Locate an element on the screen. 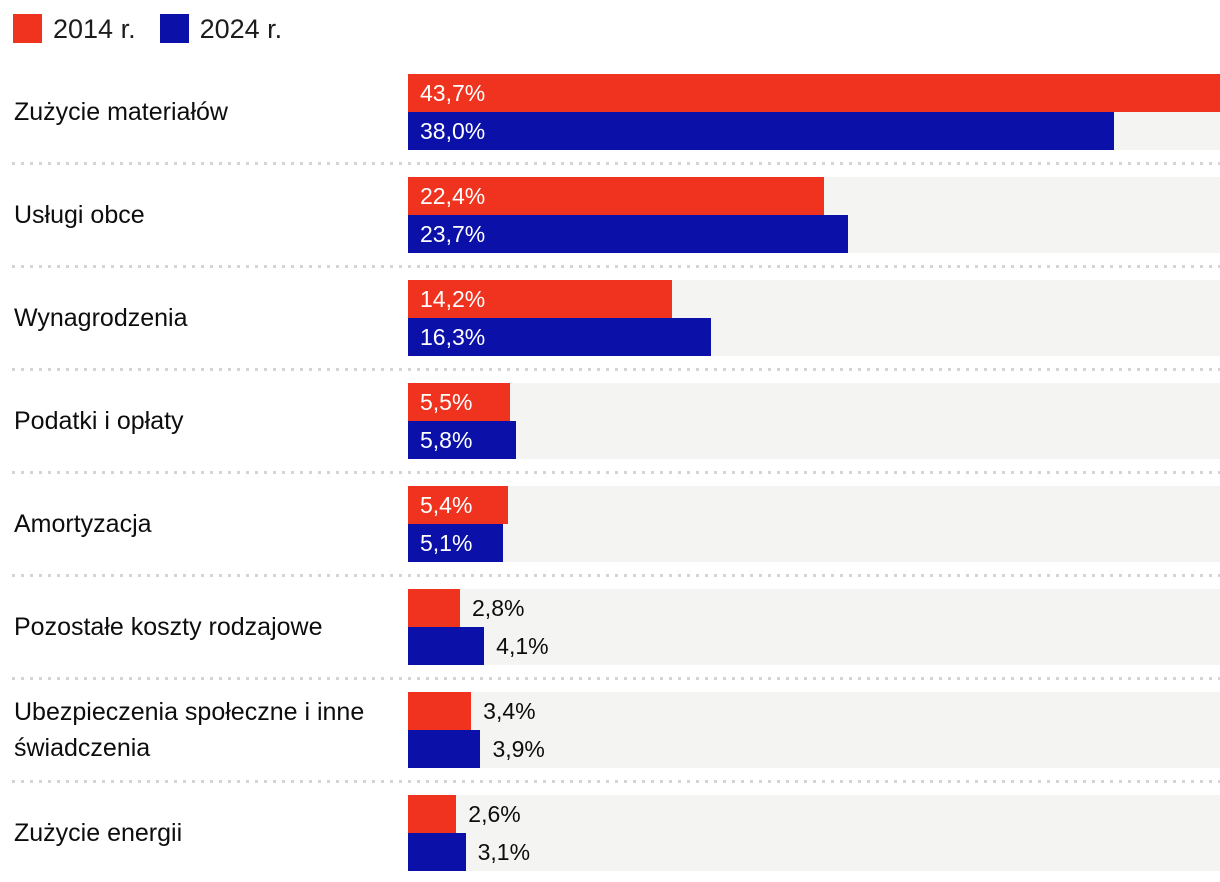 The image size is (1220, 882). bar-2024: 5,1% is located at coordinates (455, 543).